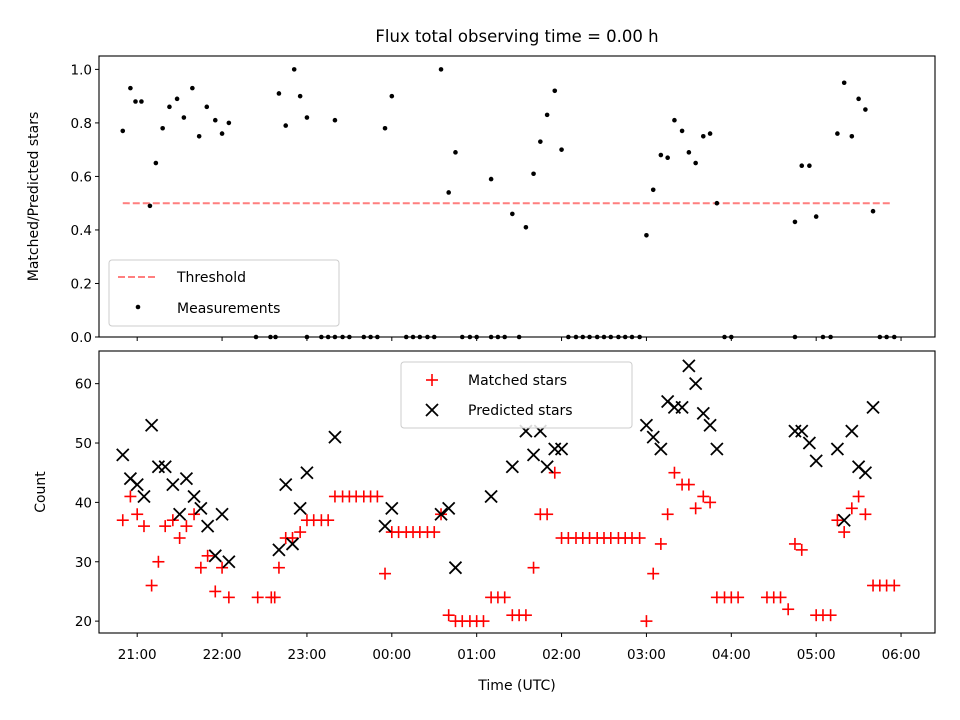  Describe the element at coordinates (34, 197) in the screenshot. I see `top-y-axis-label: Matched/Predicted stars` at that location.